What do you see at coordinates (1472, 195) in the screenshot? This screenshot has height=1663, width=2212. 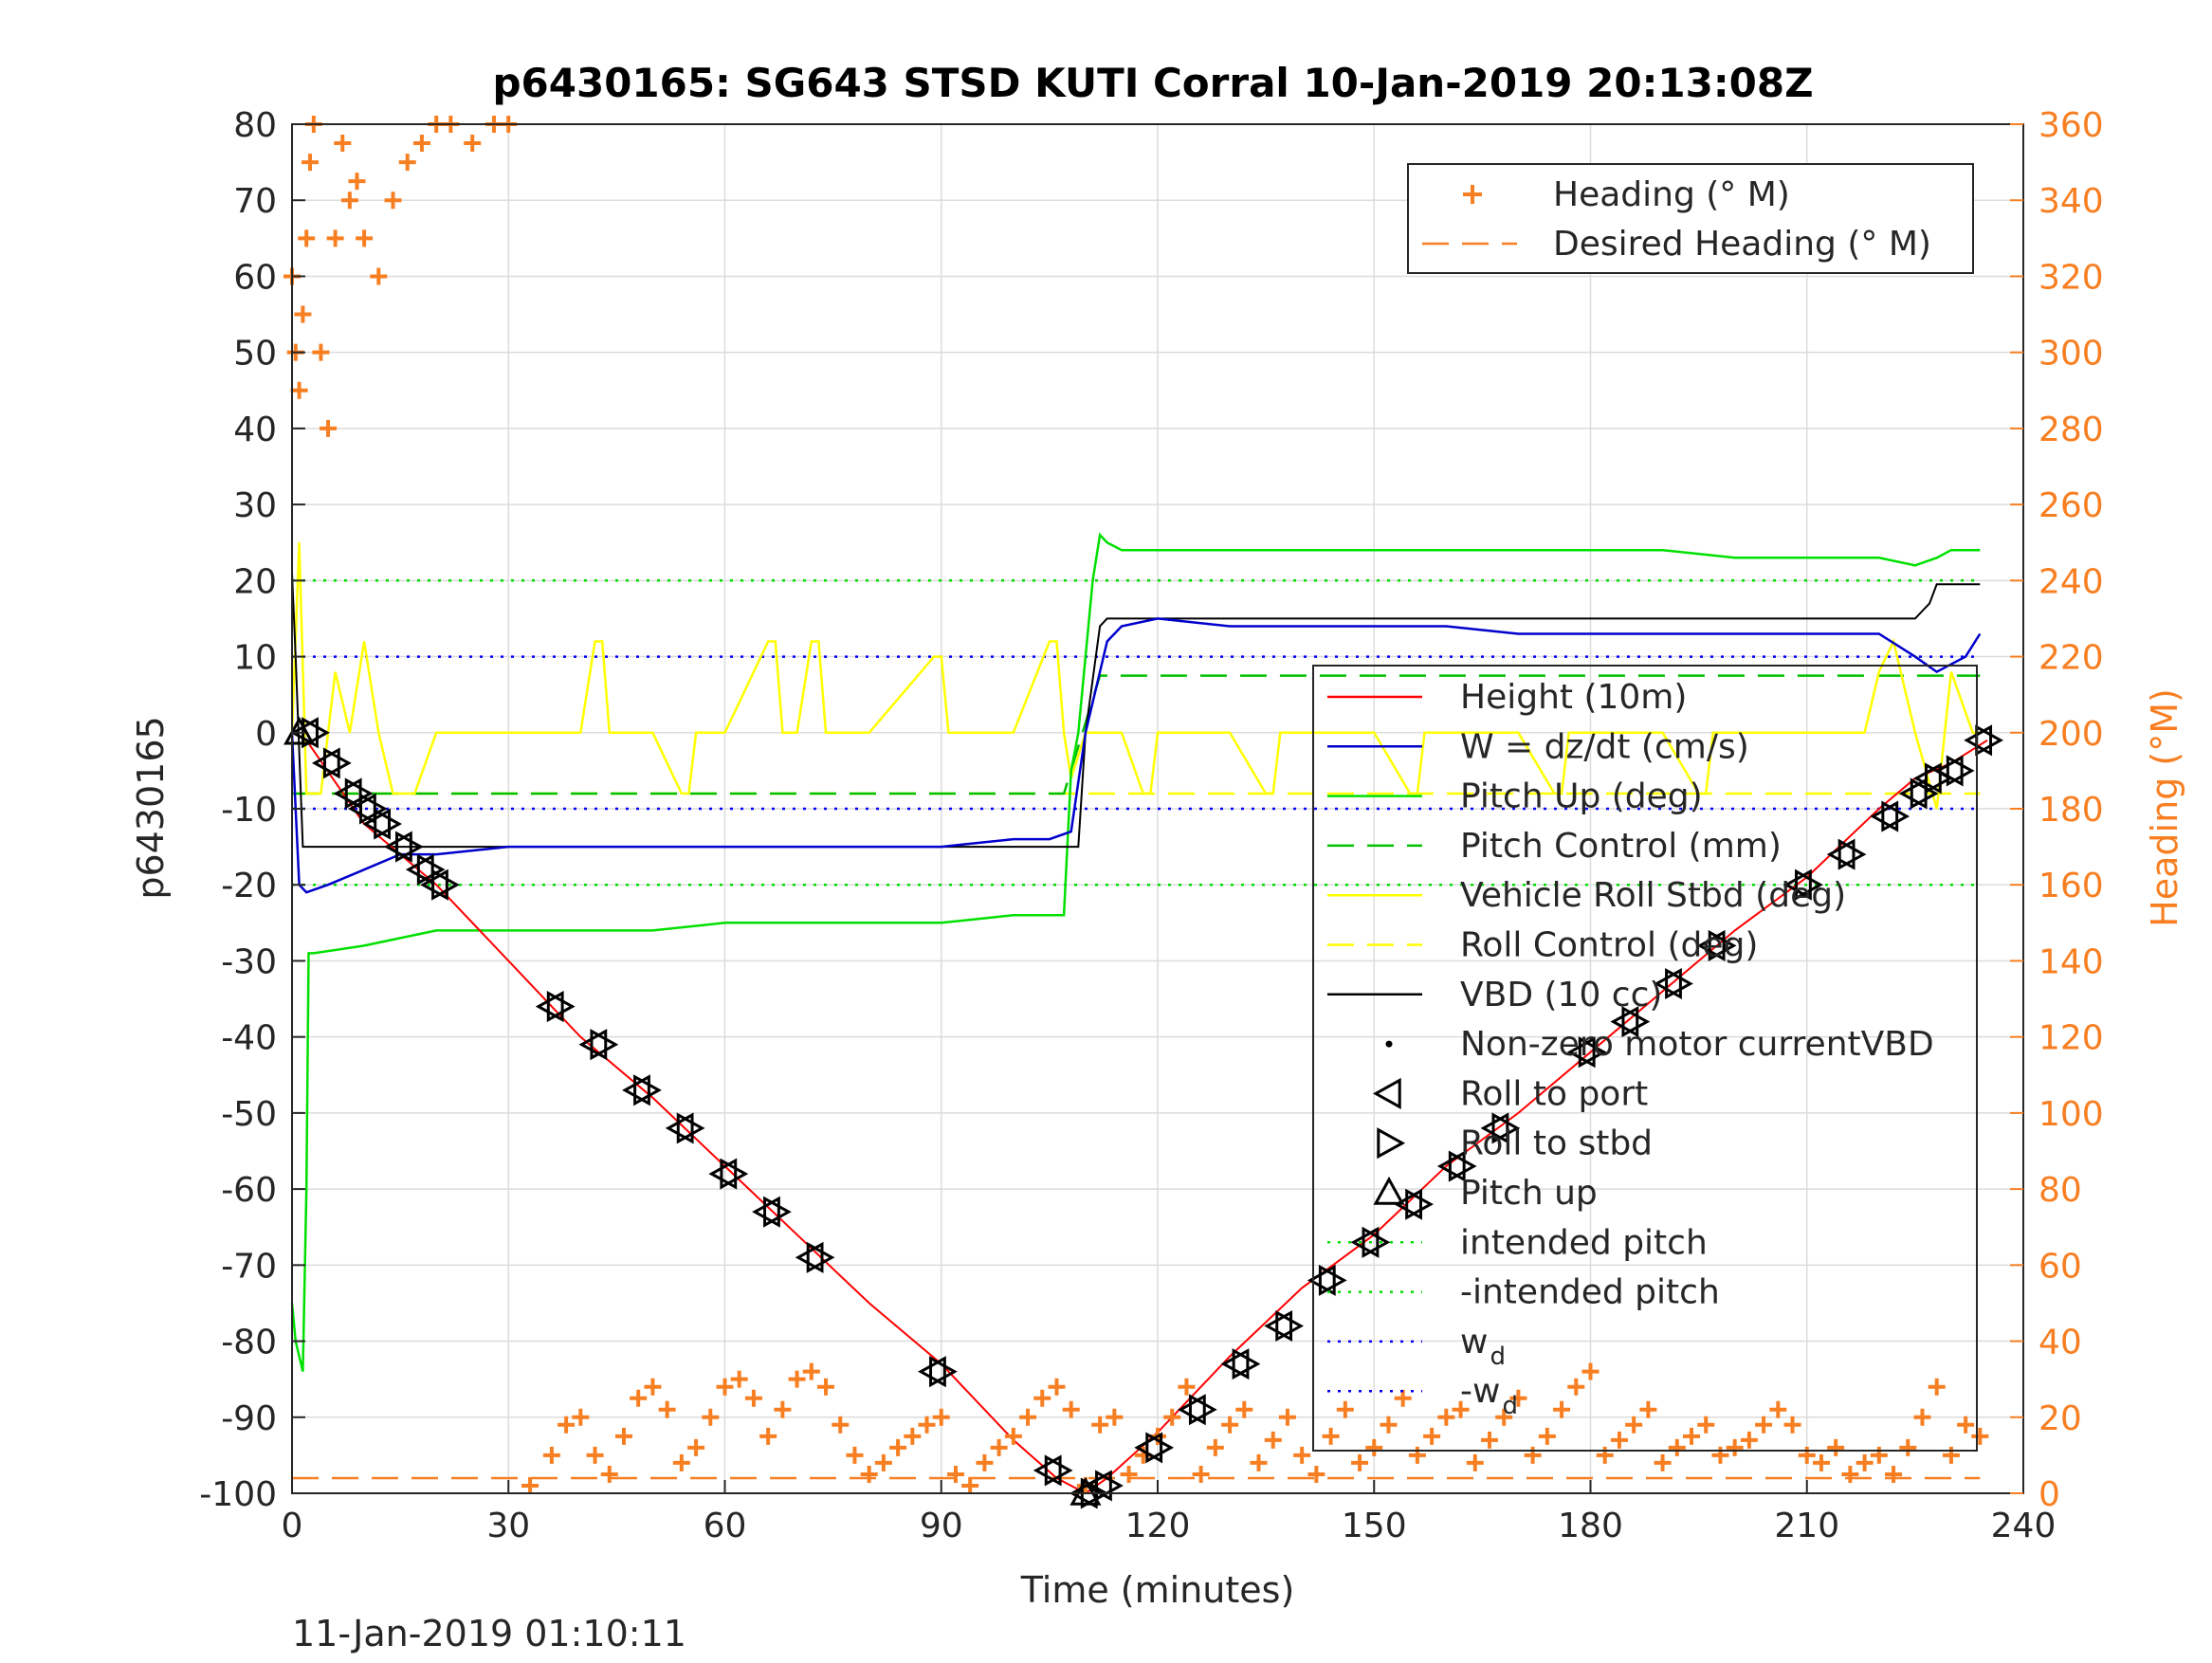 I see `legend-heading-swatch` at bounding box center [1472, 195].